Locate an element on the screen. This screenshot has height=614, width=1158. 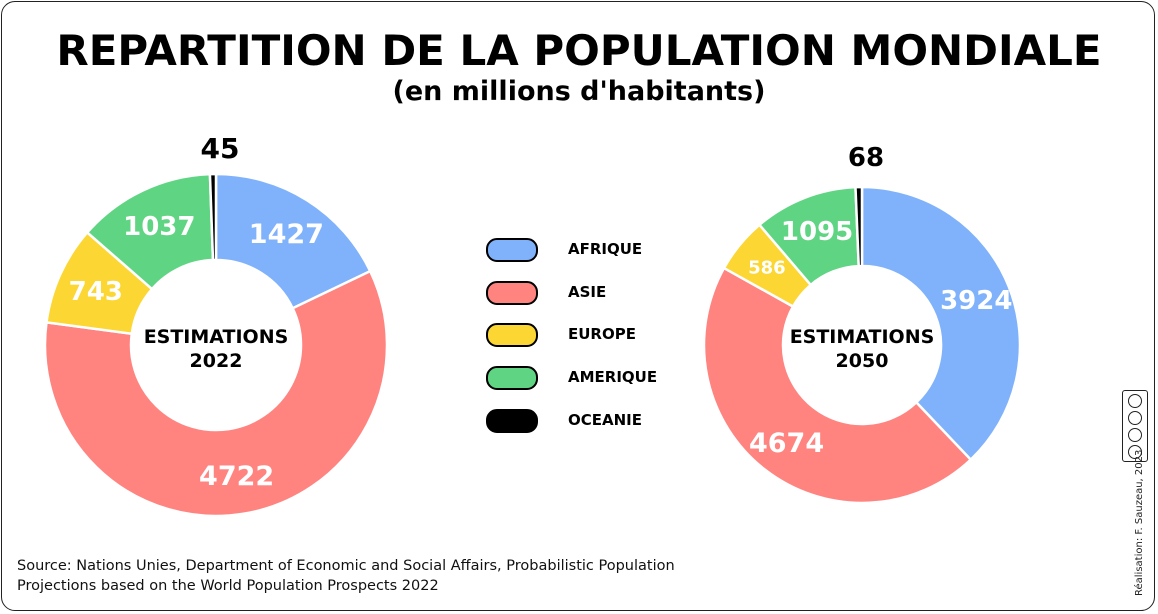
creative-commons-by-nc-sa-icon is located at coordinates (1135, 426).